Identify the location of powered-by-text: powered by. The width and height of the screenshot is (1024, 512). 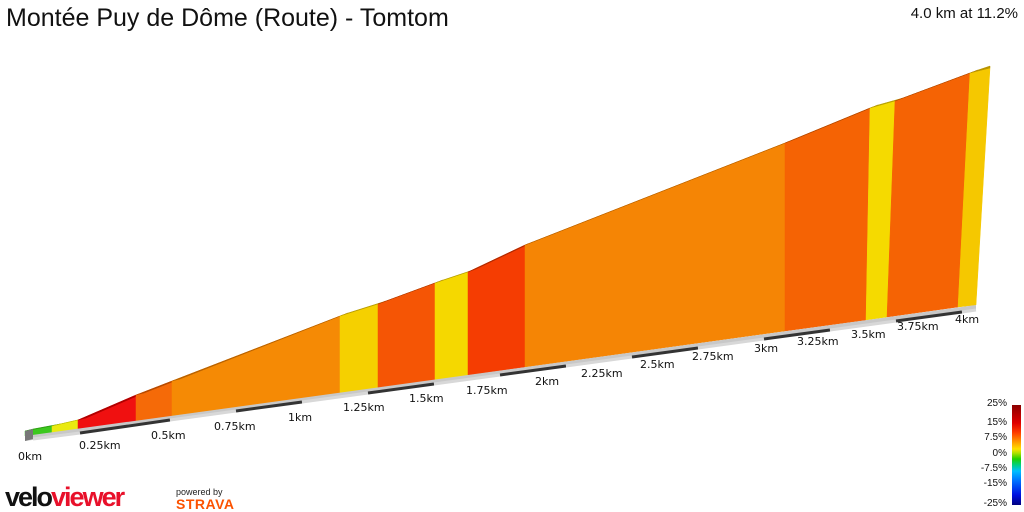
(199, 492).